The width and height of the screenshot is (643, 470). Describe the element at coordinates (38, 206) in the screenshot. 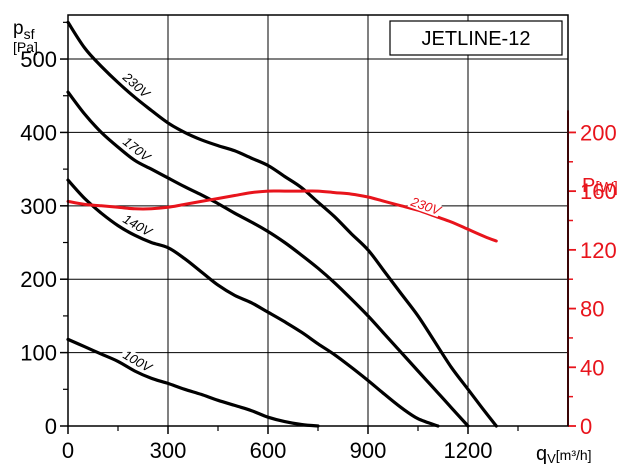

I see `y-left-tick-label: 300` at that location.